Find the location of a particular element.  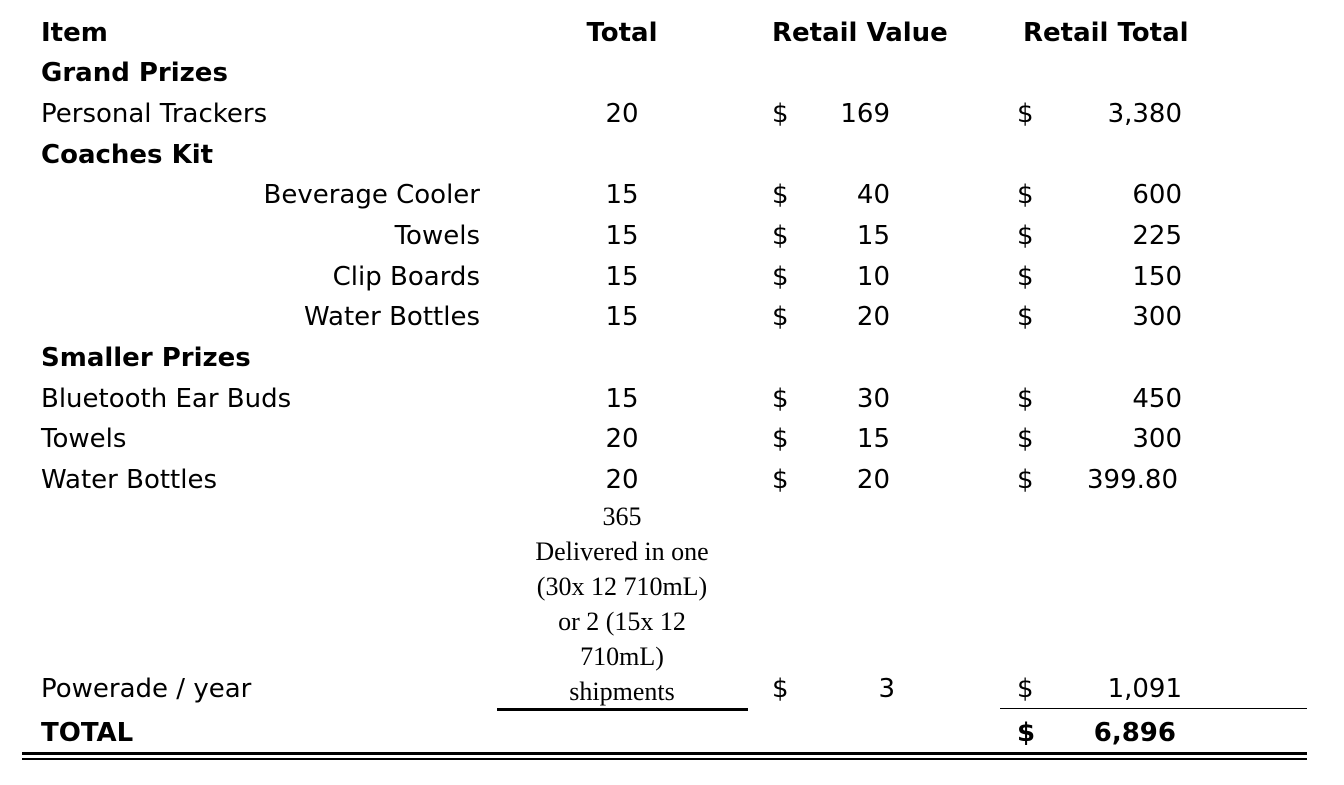

section-title-smaller-prizes: Smaller Prizes is located at coordinates (146, 358).